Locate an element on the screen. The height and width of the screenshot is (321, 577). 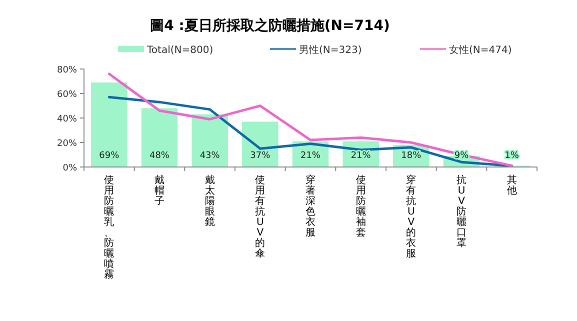
y-tick-label: 80% is located at coordinates (67, 71).